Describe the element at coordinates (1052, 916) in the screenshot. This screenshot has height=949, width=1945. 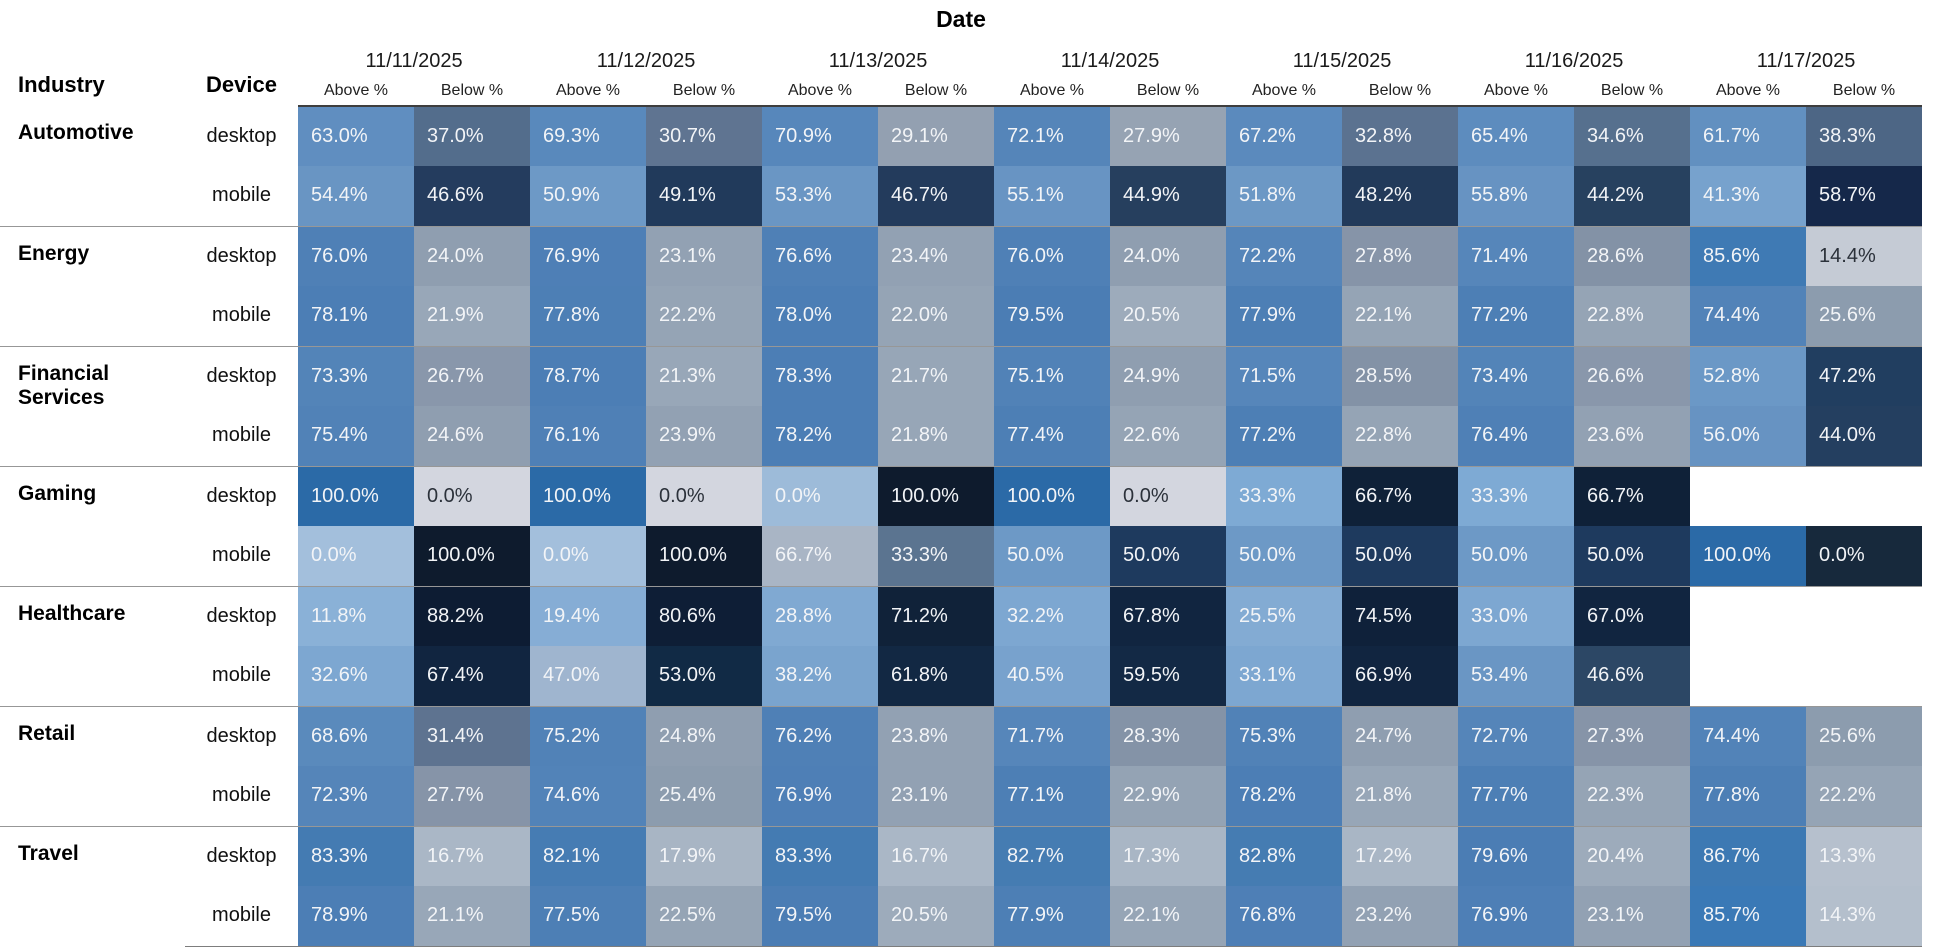
I see `heatmap-cell: 77.9%` at that location.